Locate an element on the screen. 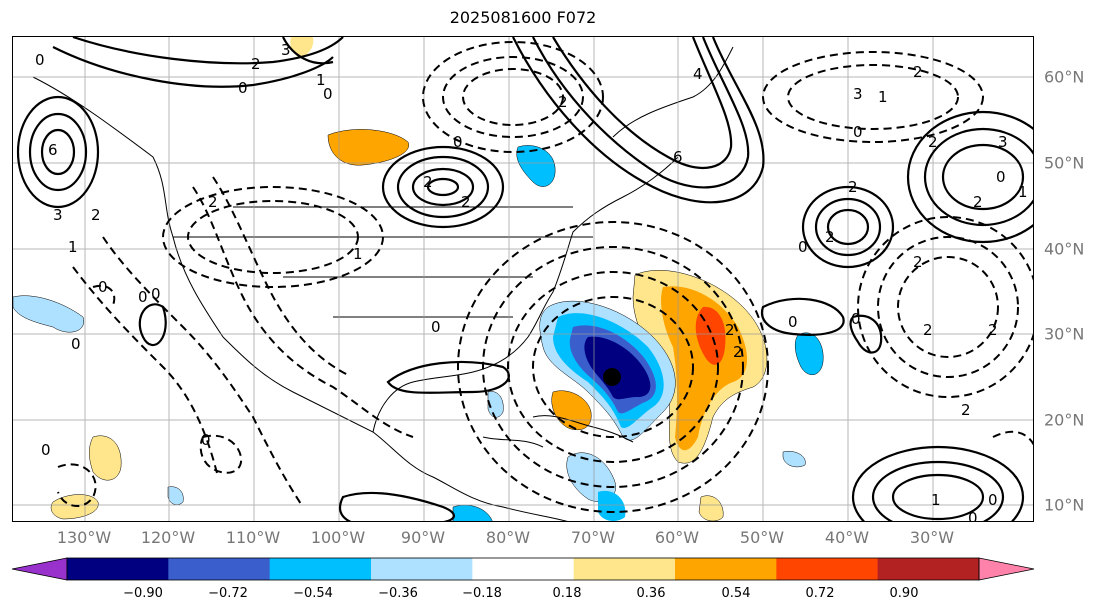  lat-label: 40°N is located at coordinates (1064, 249).